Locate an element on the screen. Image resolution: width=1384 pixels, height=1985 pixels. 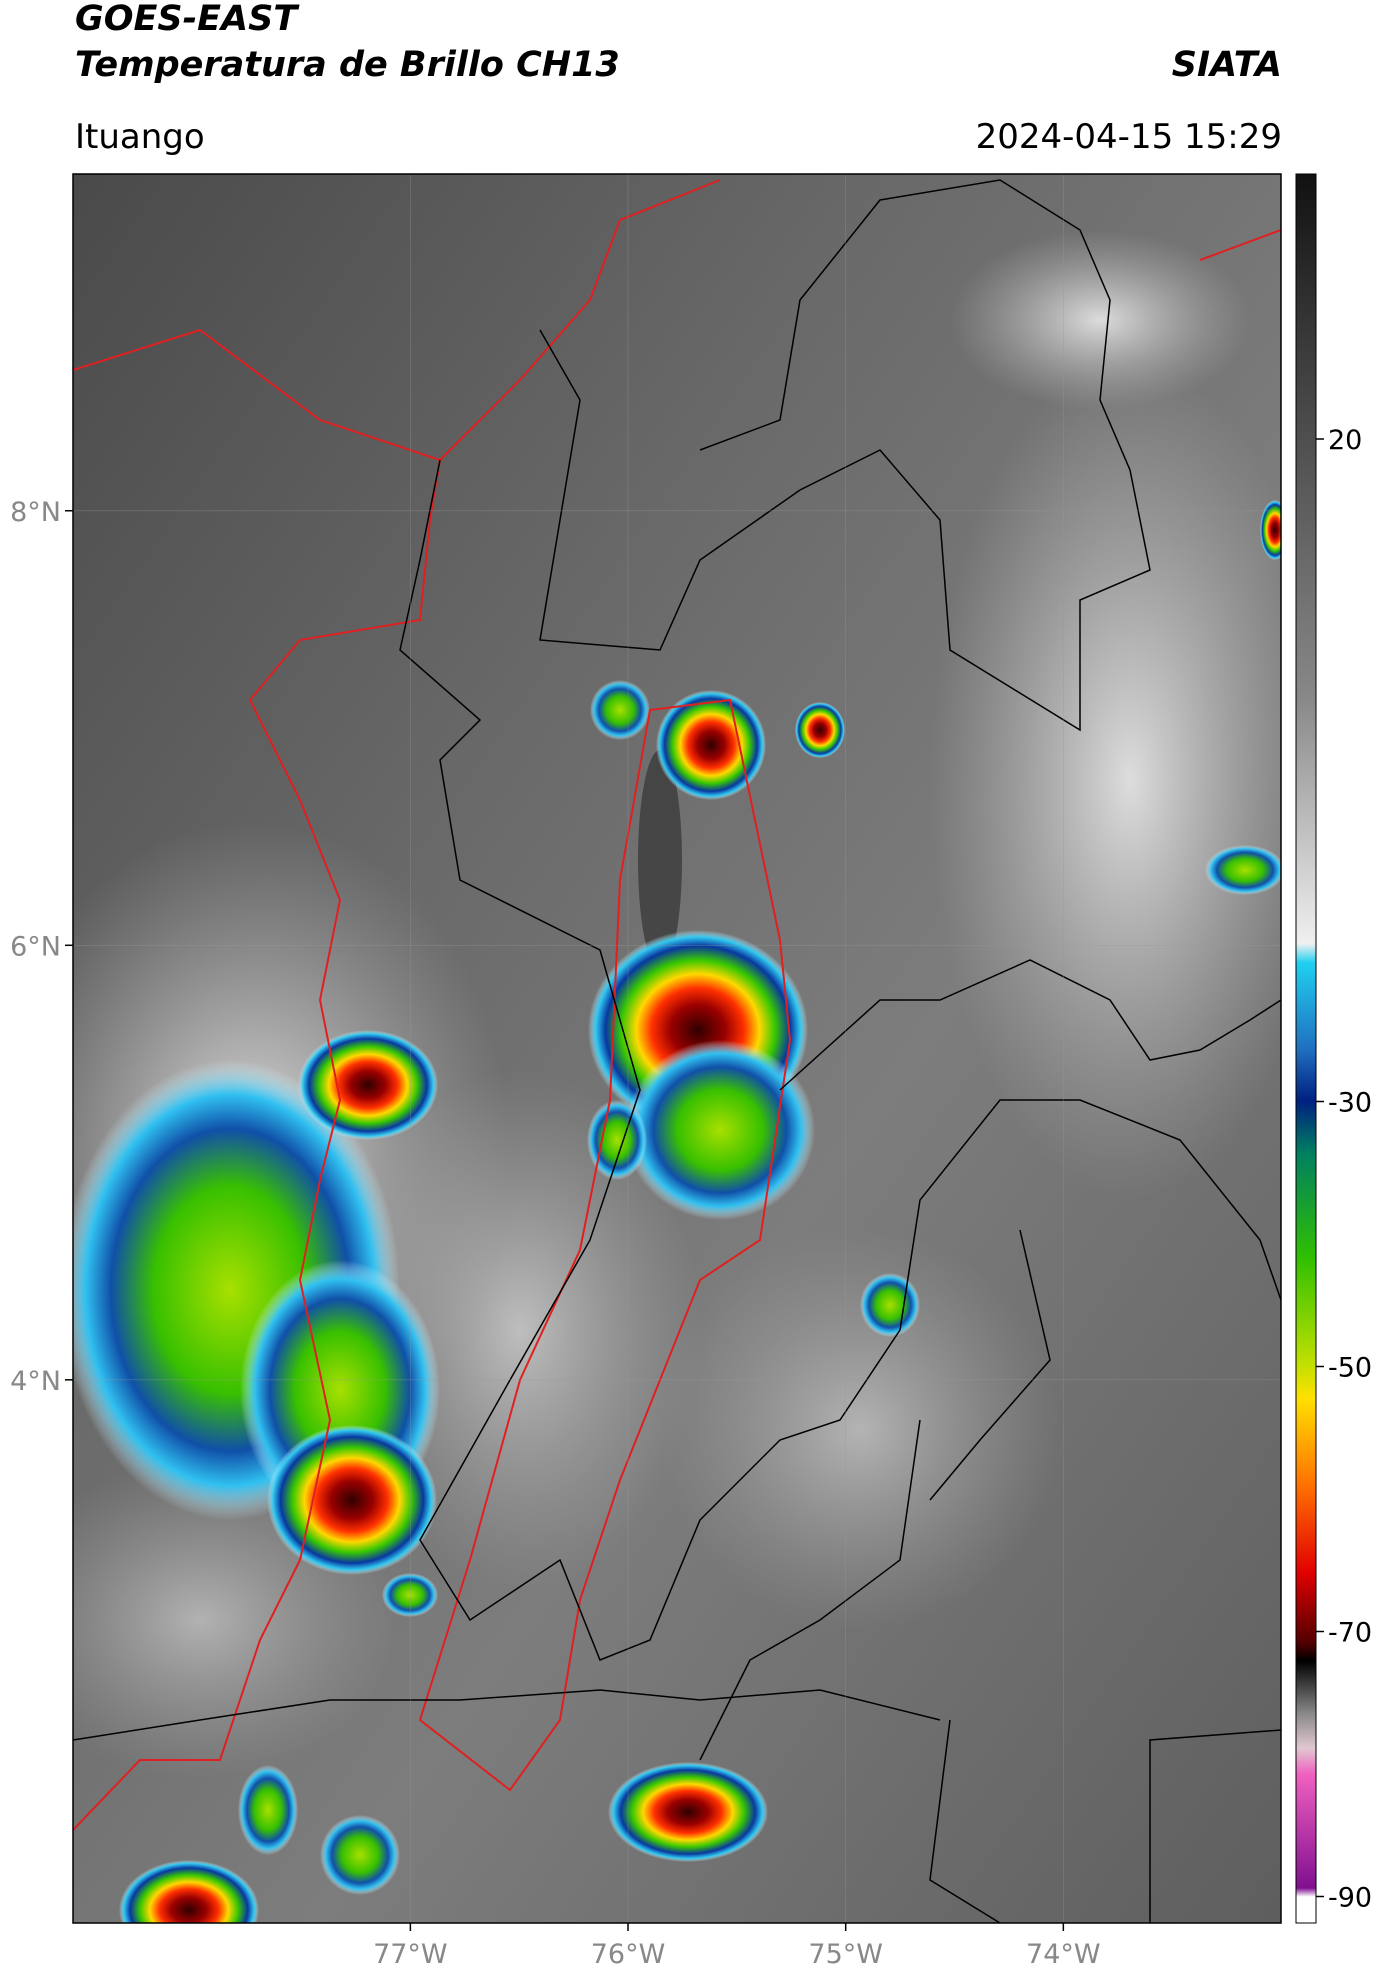
subtitle: Temperatura de Brillo CH13 is located at coordinates (347, 65).